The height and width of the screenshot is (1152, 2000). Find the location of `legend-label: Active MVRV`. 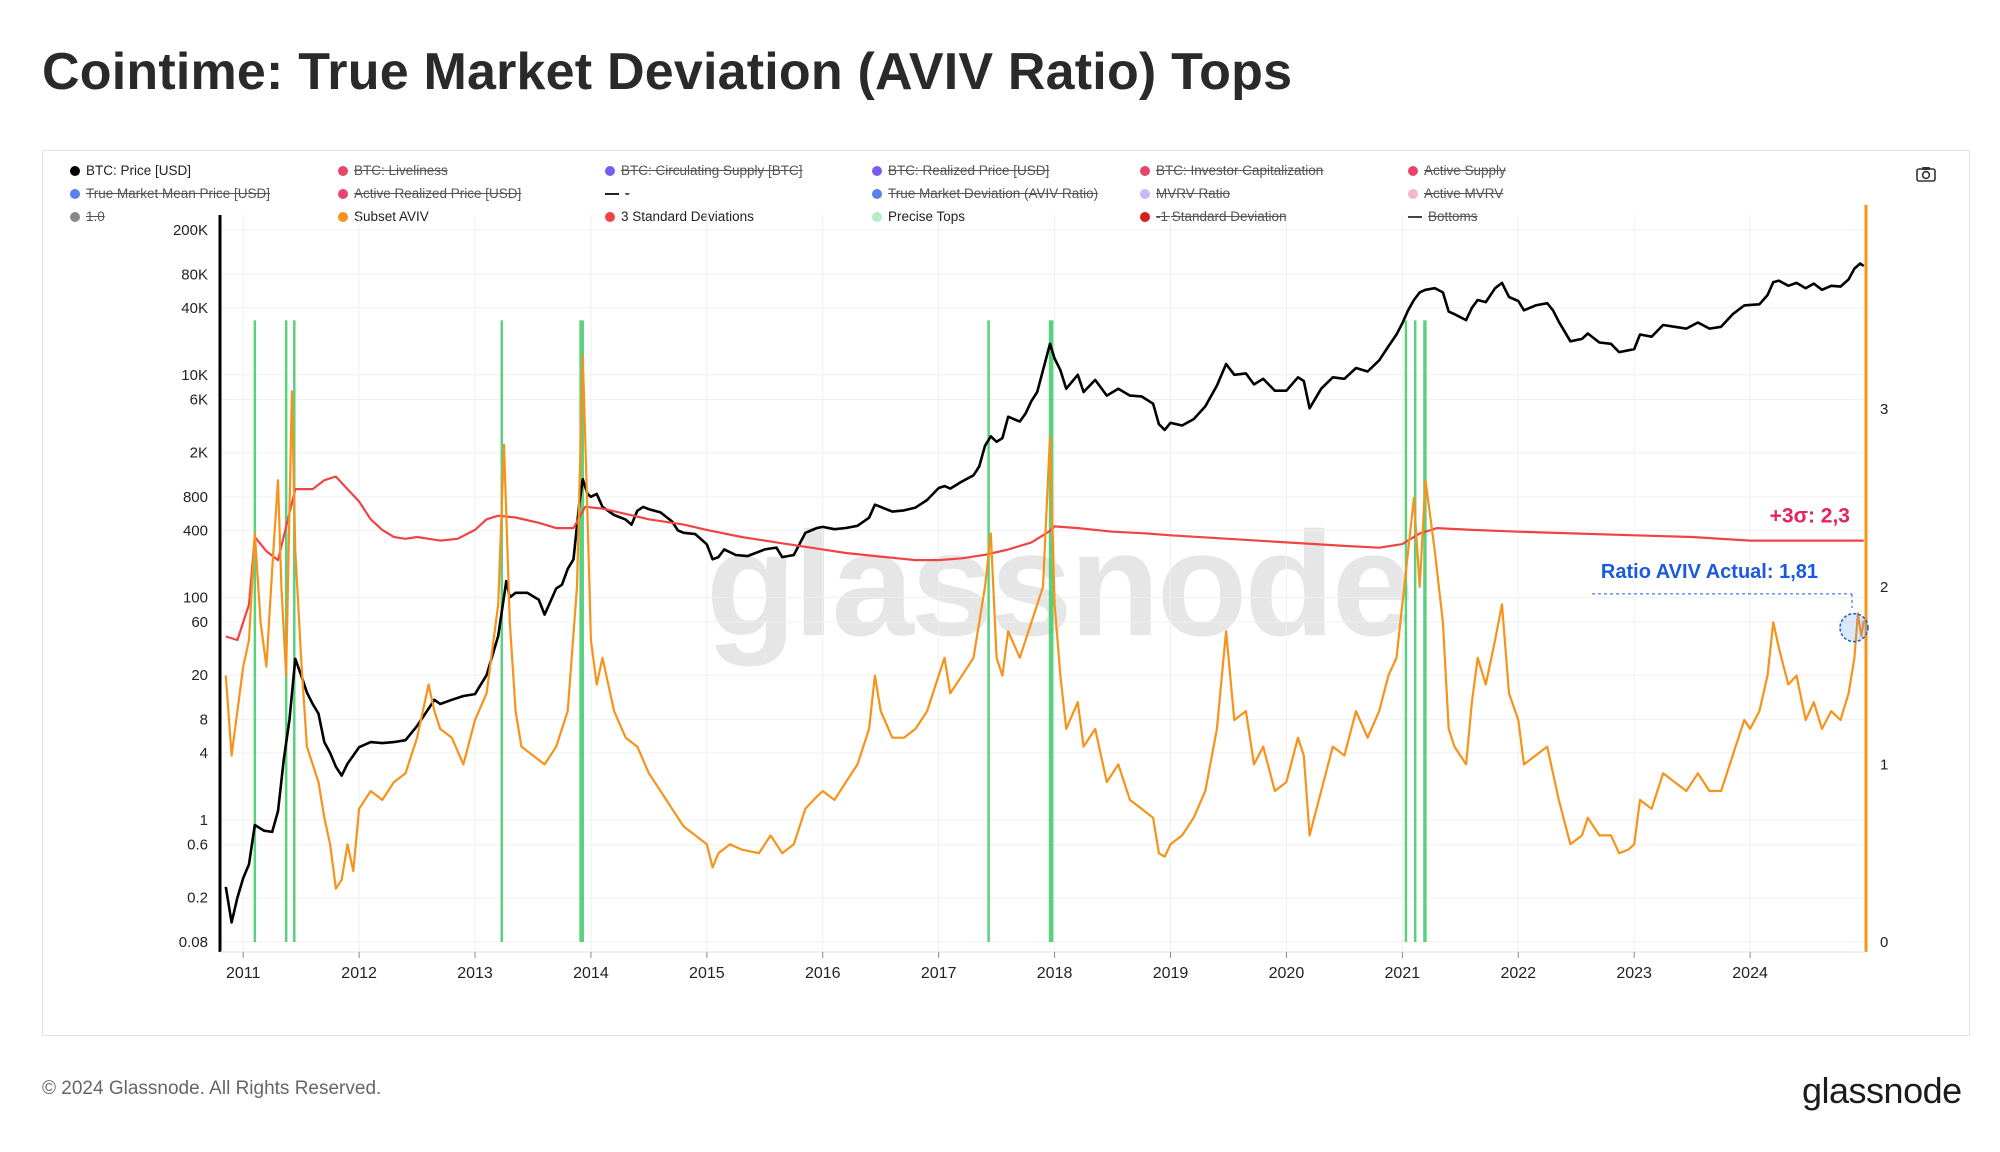

legend-label: Active MVRV is located at coordinates (1464, 193).